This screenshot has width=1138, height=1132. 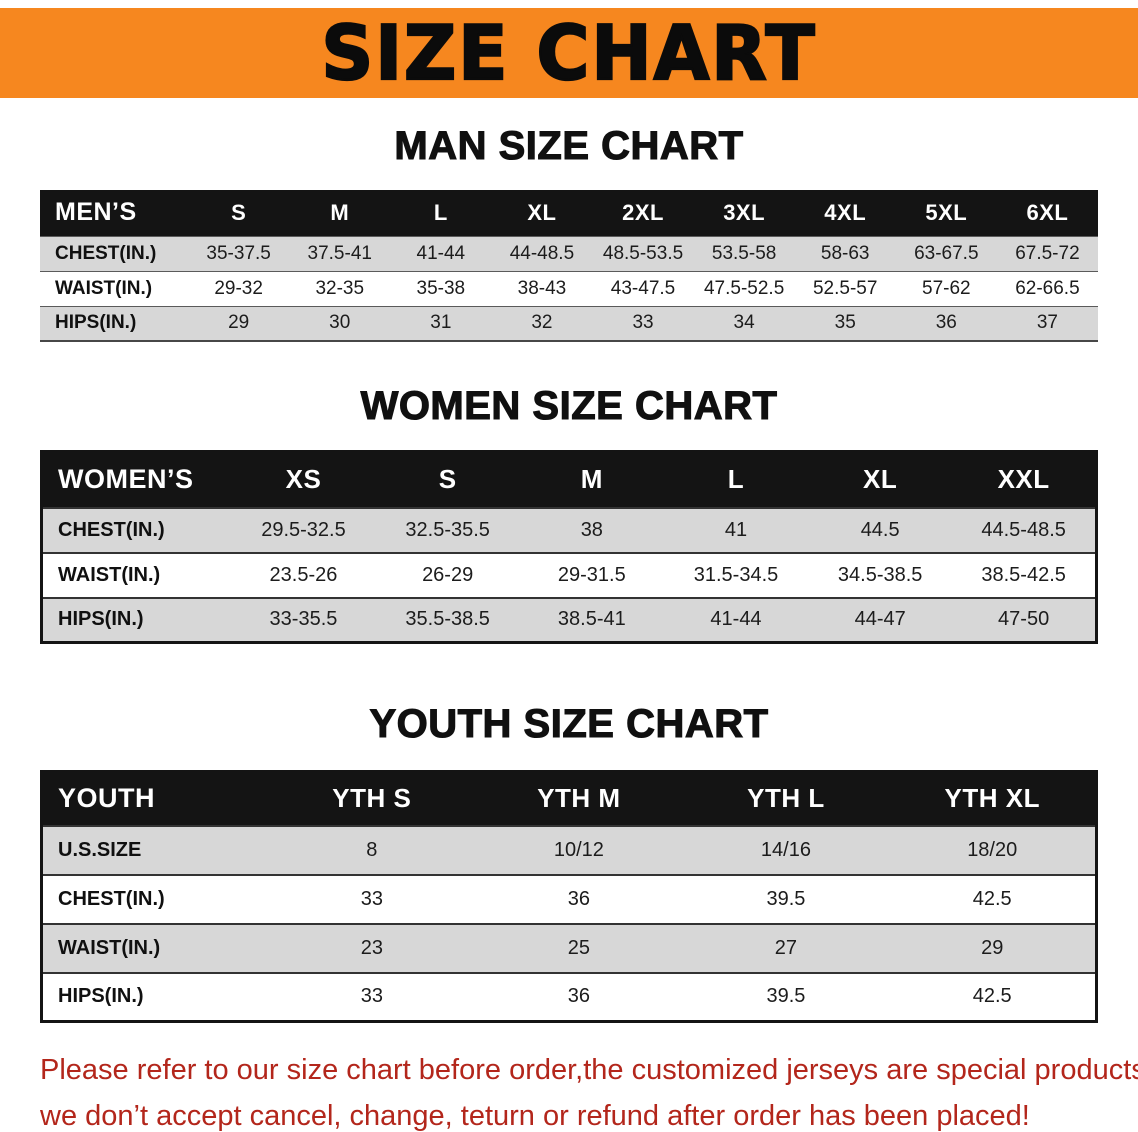 What do you see at coordinates (1024, 619) in the screenshot?
I see `women-value-cell: 47-50` at bounding box center [1024, 619].